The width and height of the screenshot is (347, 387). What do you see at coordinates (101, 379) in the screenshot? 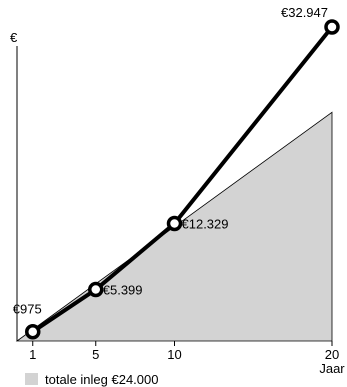
I see `legend-label: totale inleg €24.000` at bounding box center [101, 379].